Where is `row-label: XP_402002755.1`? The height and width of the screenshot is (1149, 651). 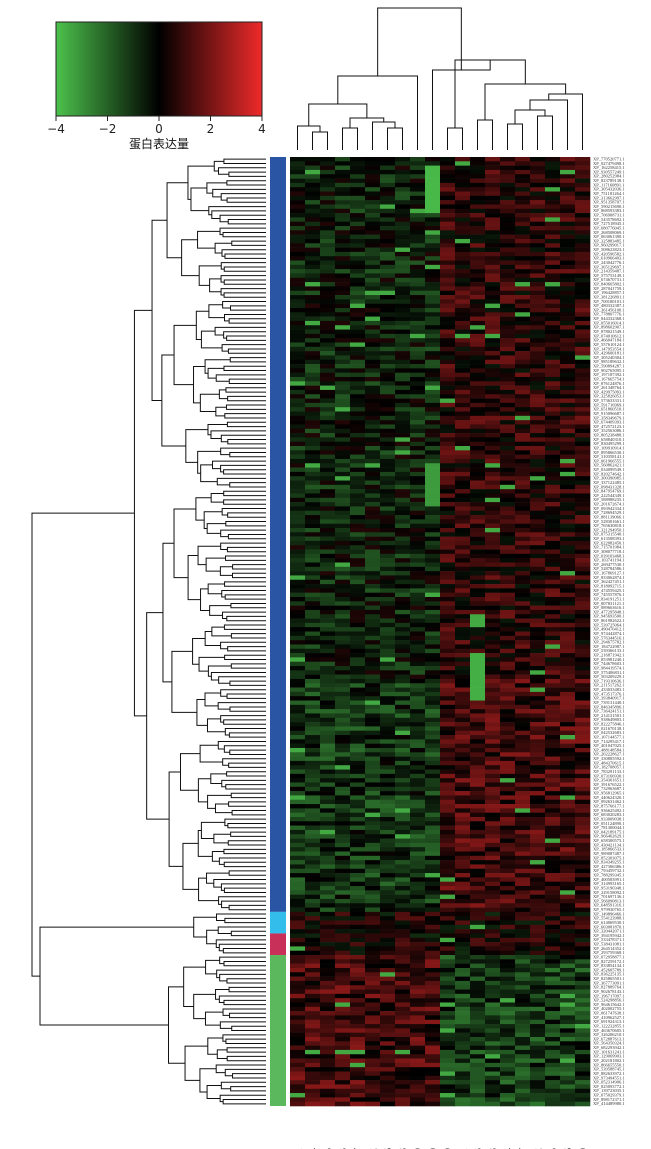 row-label: XP_402002755.1 is located at coordinates (609, 1008).